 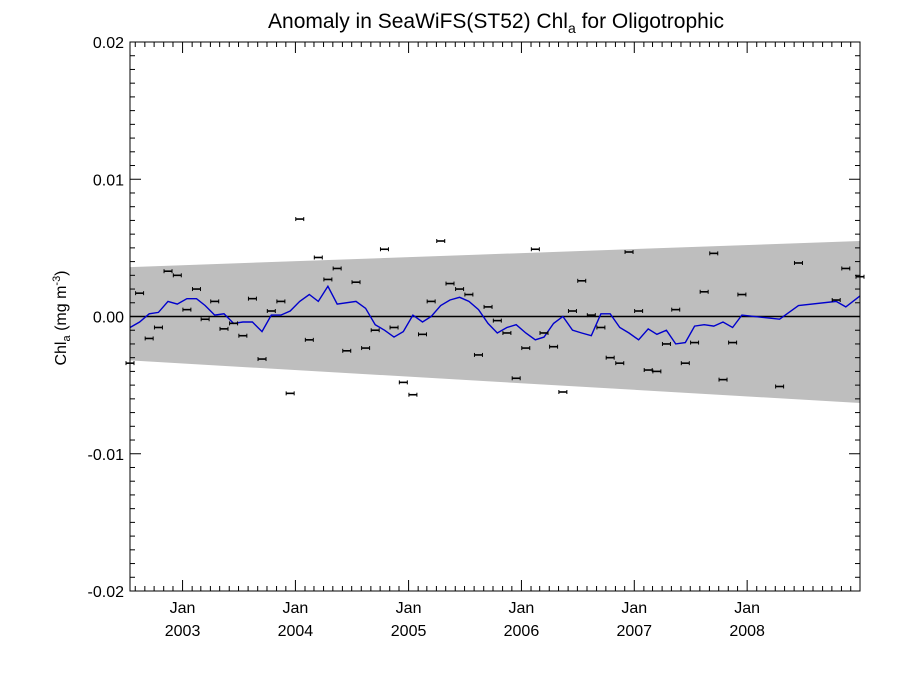 I want to click on y-tick-label: -0.02, so click(x=106, y=592).